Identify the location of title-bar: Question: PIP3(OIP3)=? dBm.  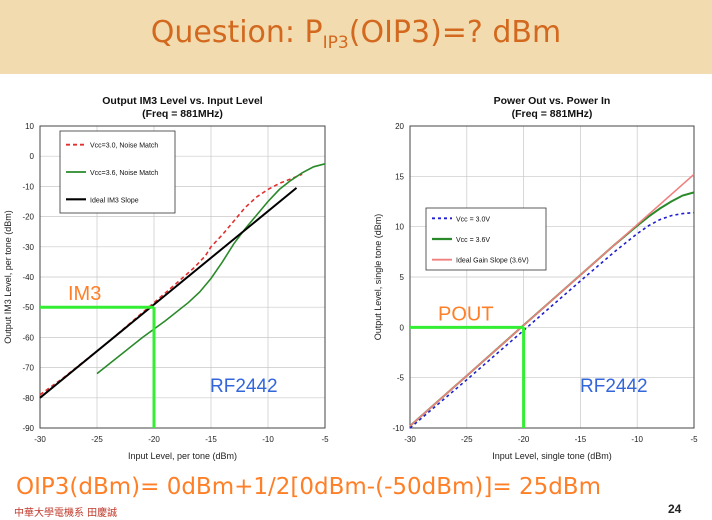
(356, 37).